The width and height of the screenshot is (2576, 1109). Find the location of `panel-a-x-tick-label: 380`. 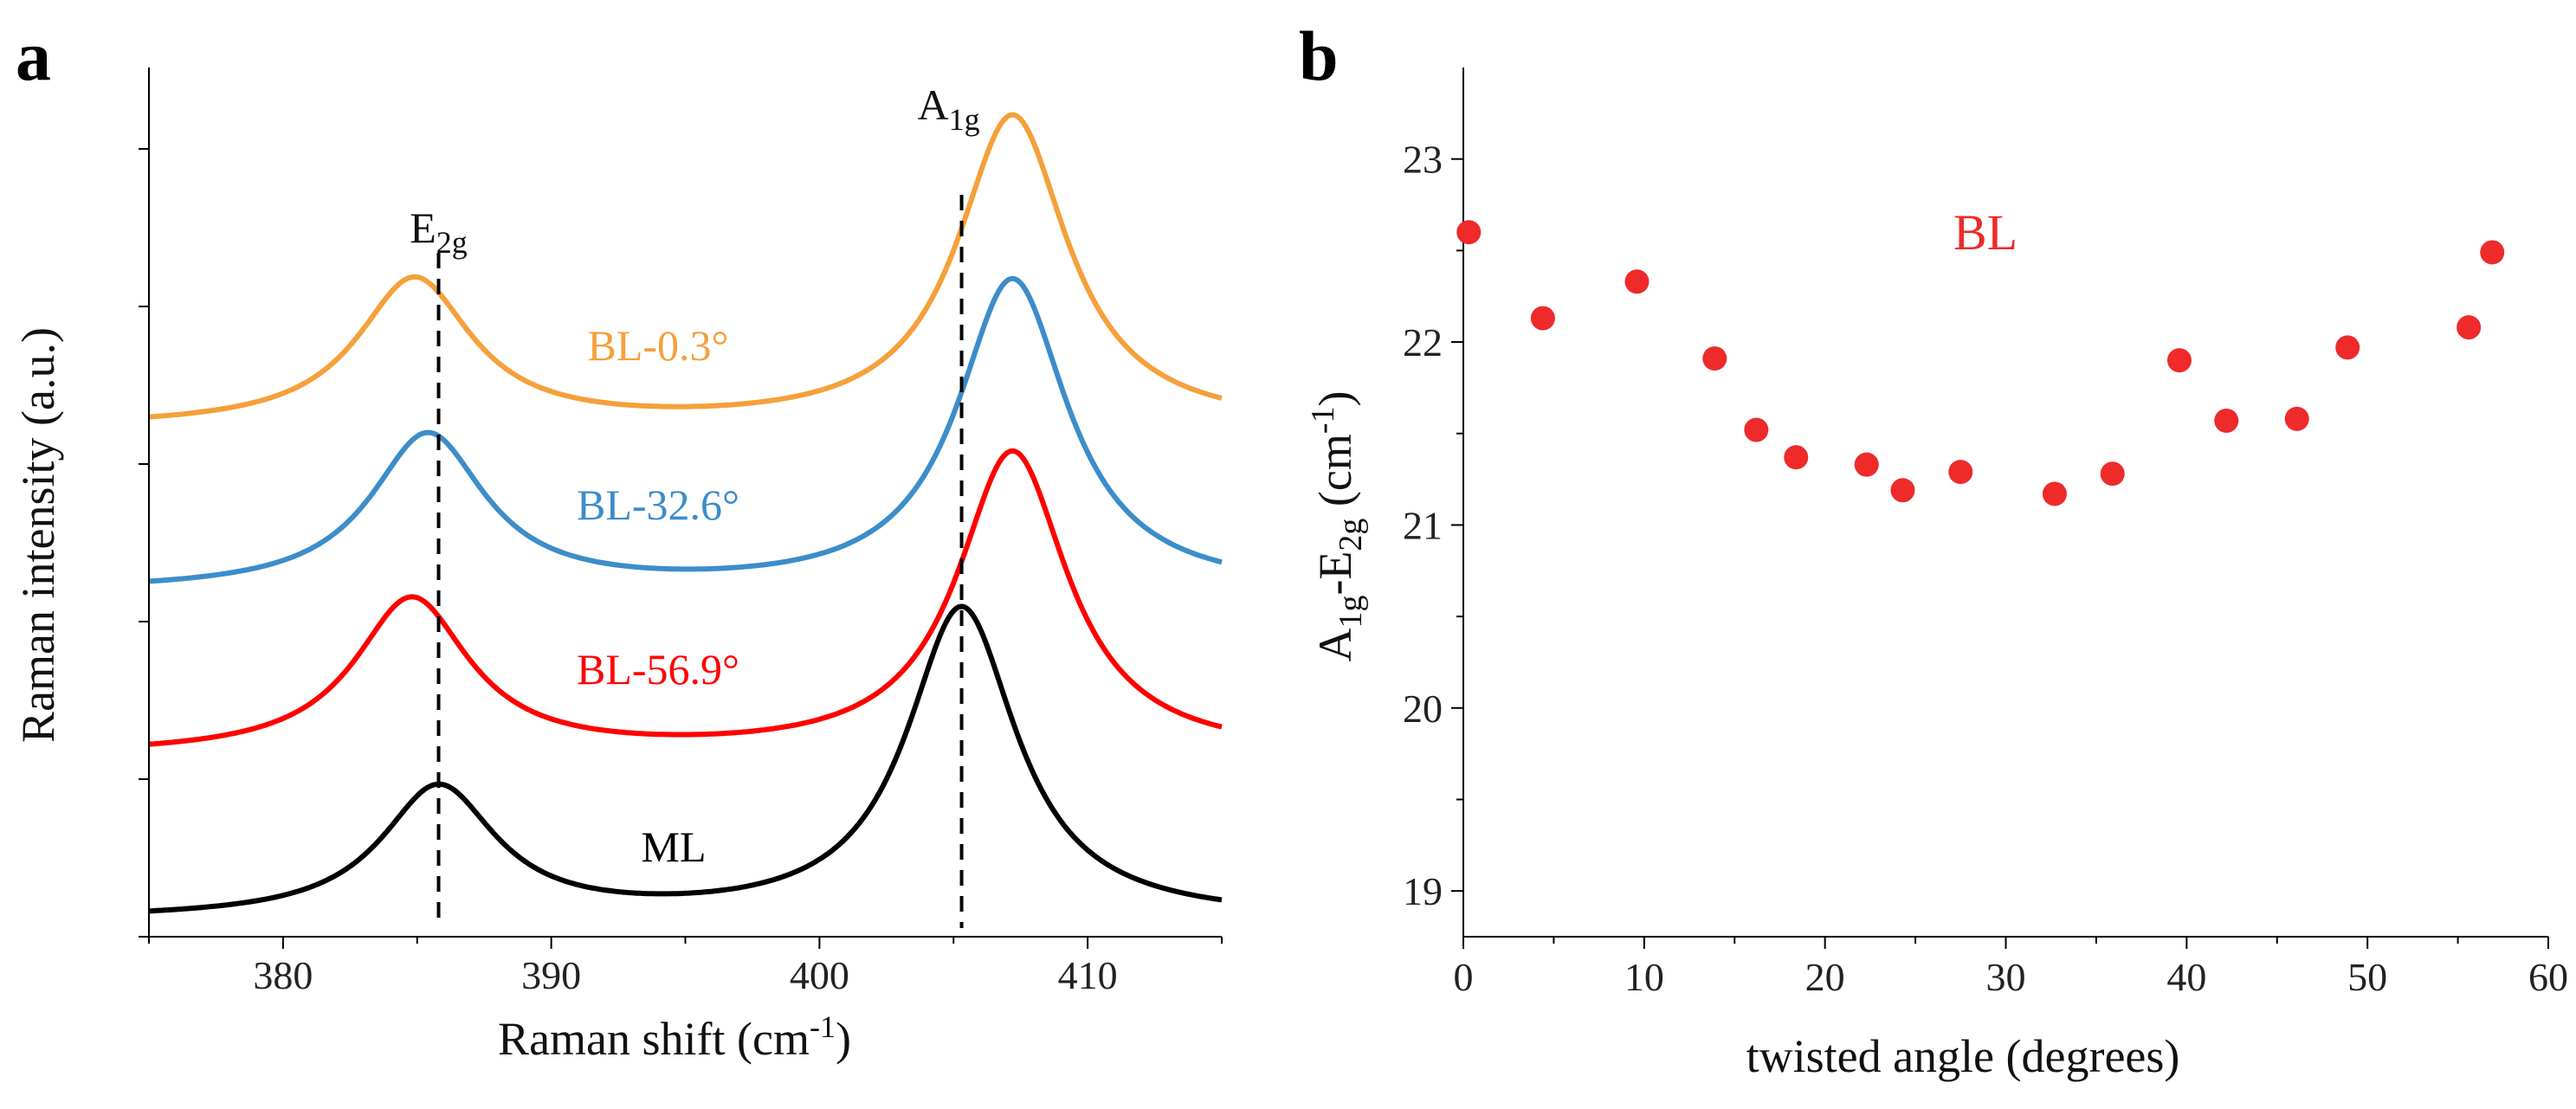

panel-a-x-tick-label: 380 is located at coordinates (283, 975).